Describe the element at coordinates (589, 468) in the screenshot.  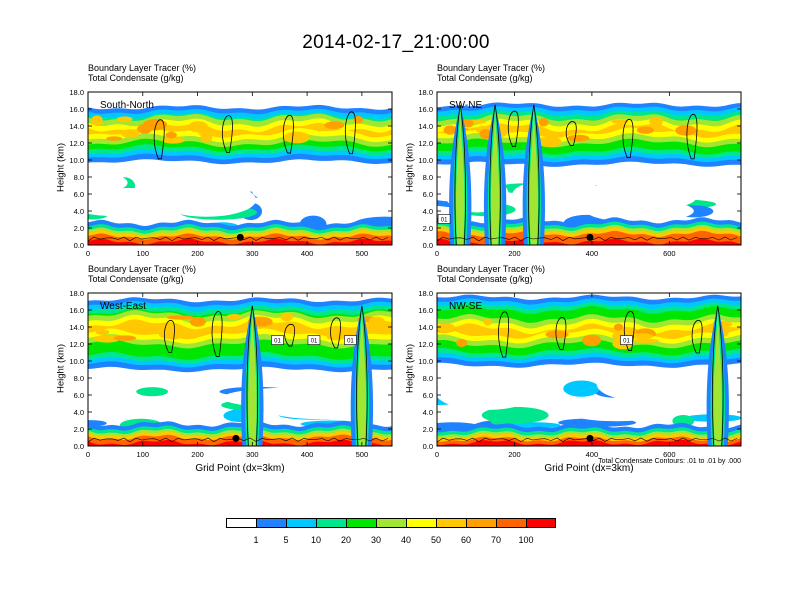
I see `x-axis-label: Grid Point (dx=3km)` at that location.